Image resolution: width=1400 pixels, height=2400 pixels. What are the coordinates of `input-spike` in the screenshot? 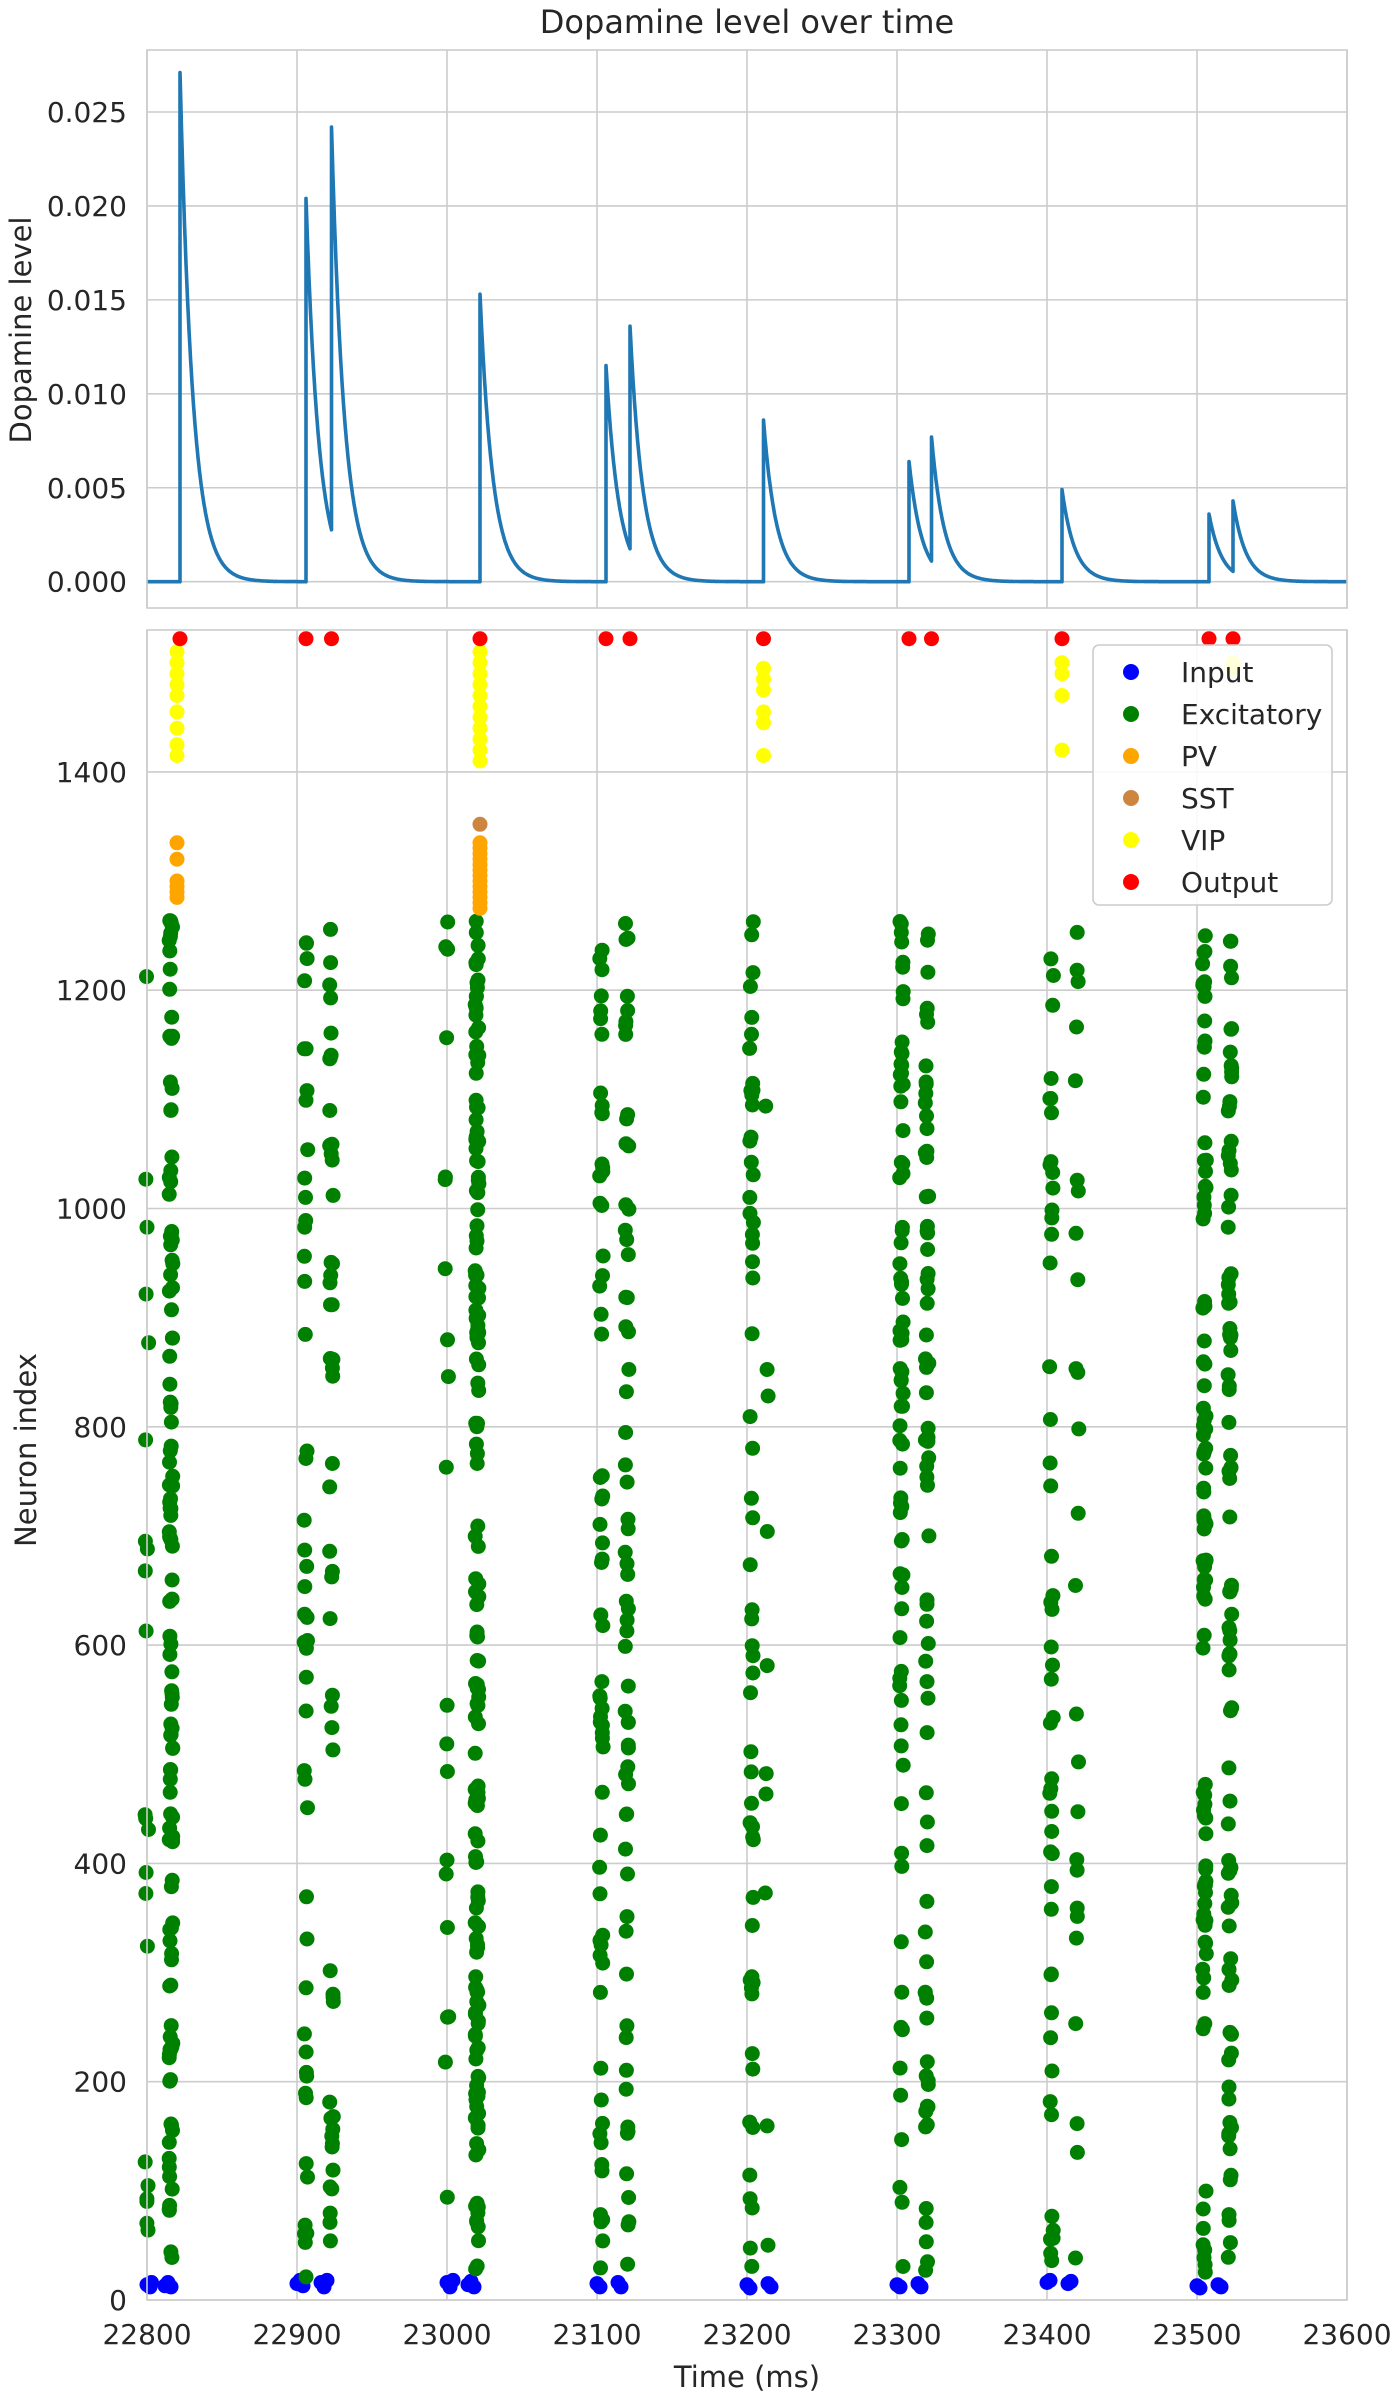 It's located at (1200, 2288).